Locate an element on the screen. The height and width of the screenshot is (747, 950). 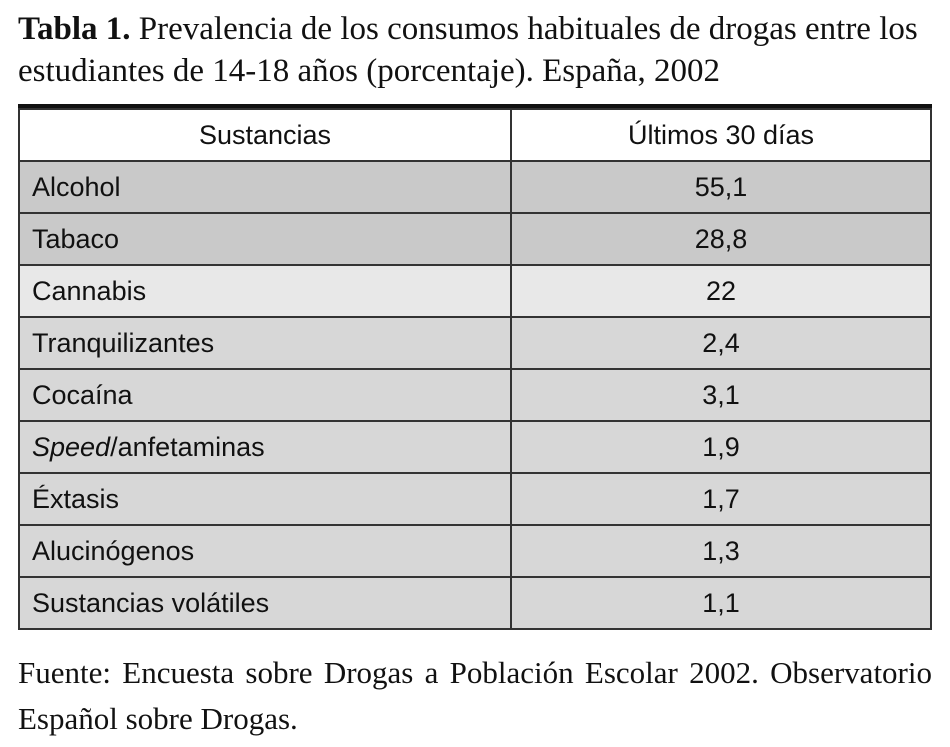
table-row: Alcohol 55,1 is located at coordinates (475, 187).